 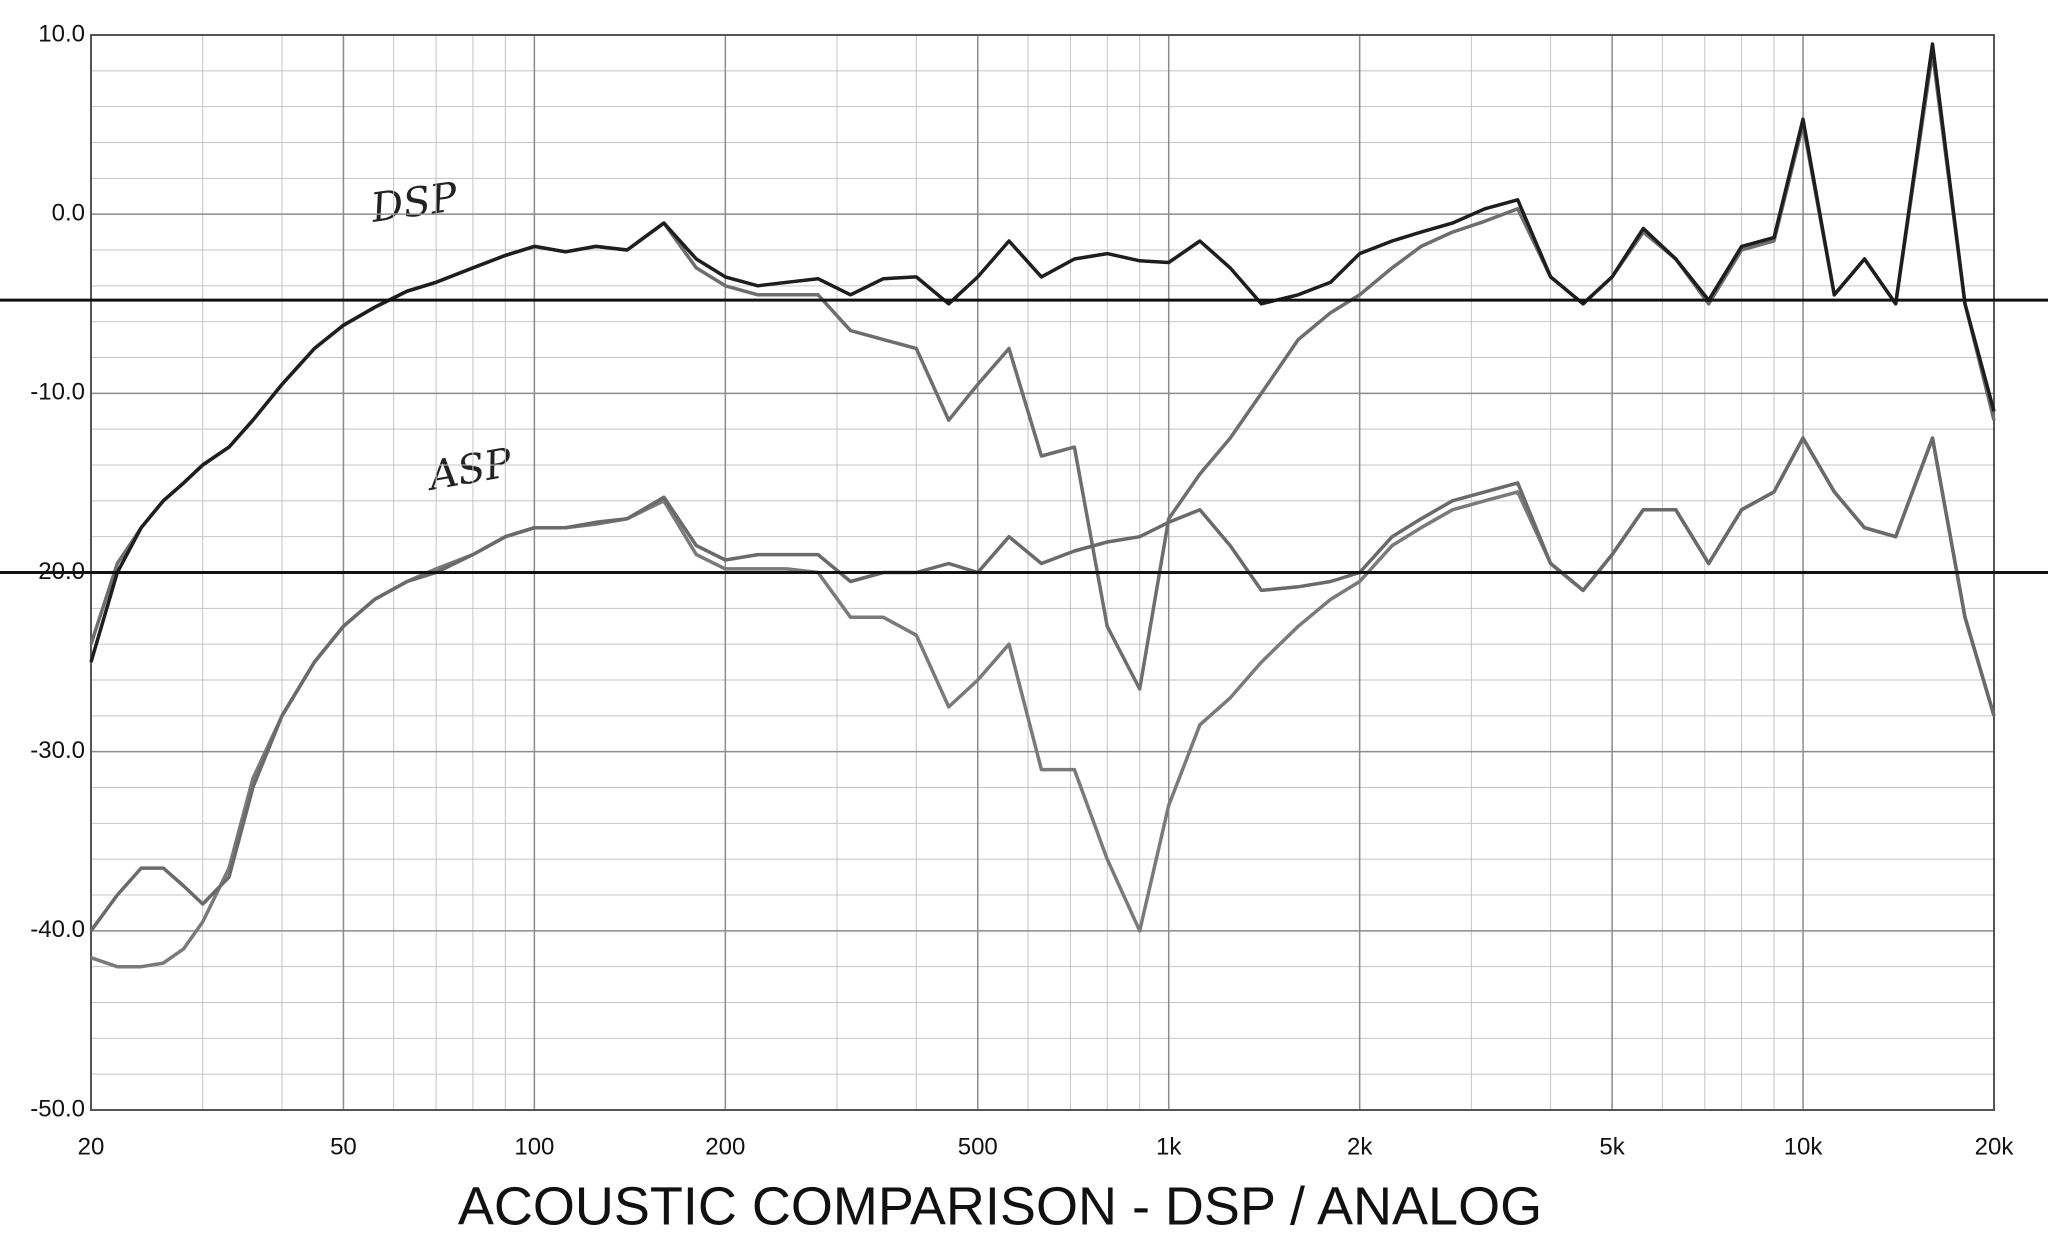 I want to click on x-tick-label: 5k, so click(x=1612, y=1146).